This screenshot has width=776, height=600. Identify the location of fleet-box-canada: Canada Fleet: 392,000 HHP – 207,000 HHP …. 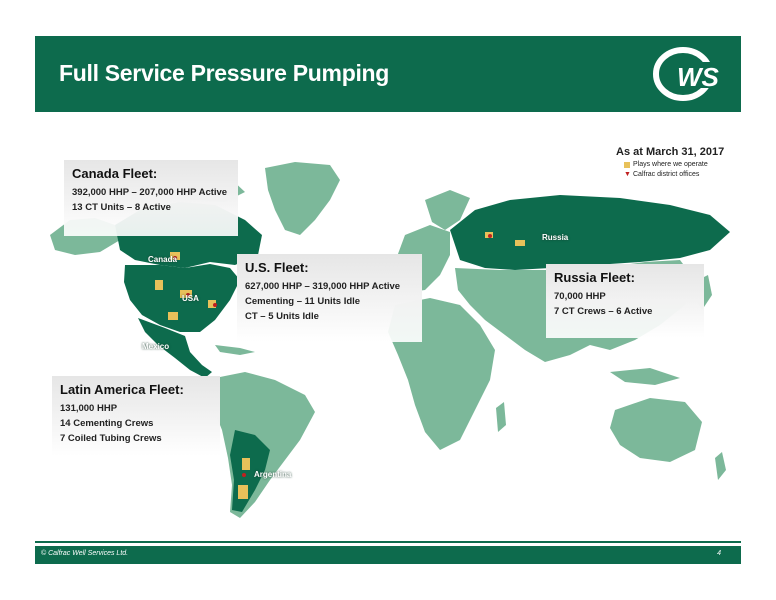
(151, 198).